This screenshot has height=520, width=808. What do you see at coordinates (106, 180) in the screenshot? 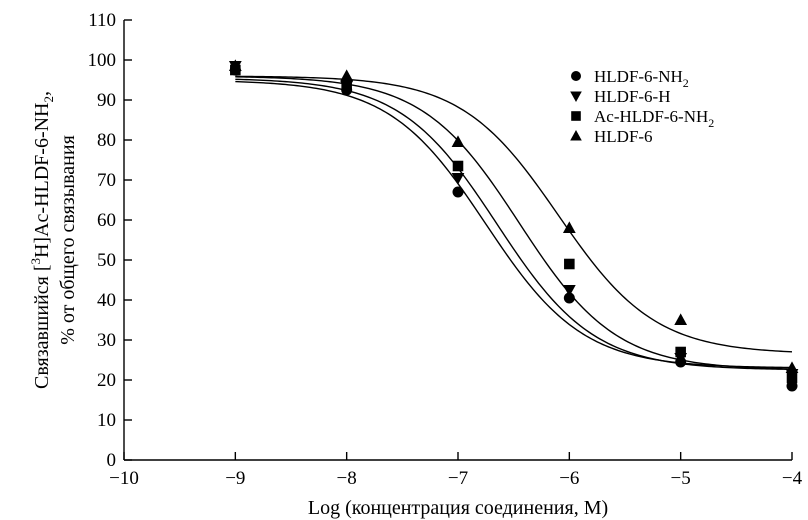
I see `y-tick-label: 70` at bounding box center [106, 180].